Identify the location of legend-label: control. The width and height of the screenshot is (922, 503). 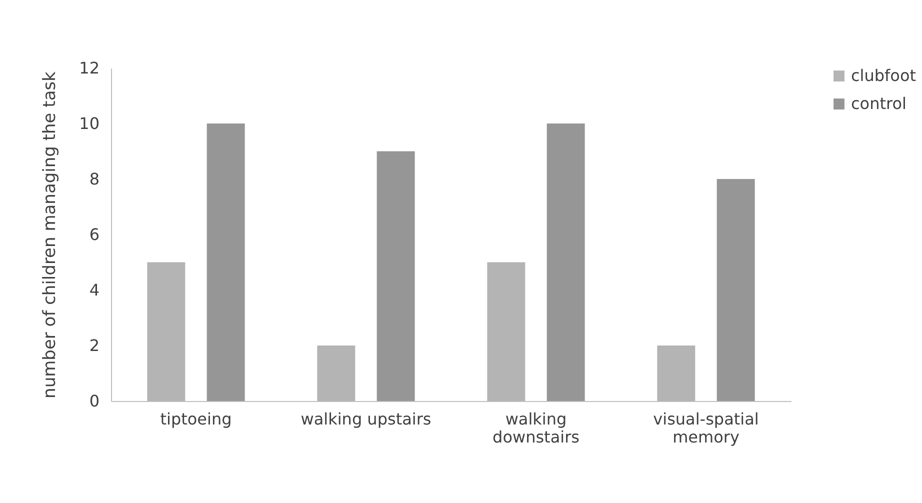
(878, 103).